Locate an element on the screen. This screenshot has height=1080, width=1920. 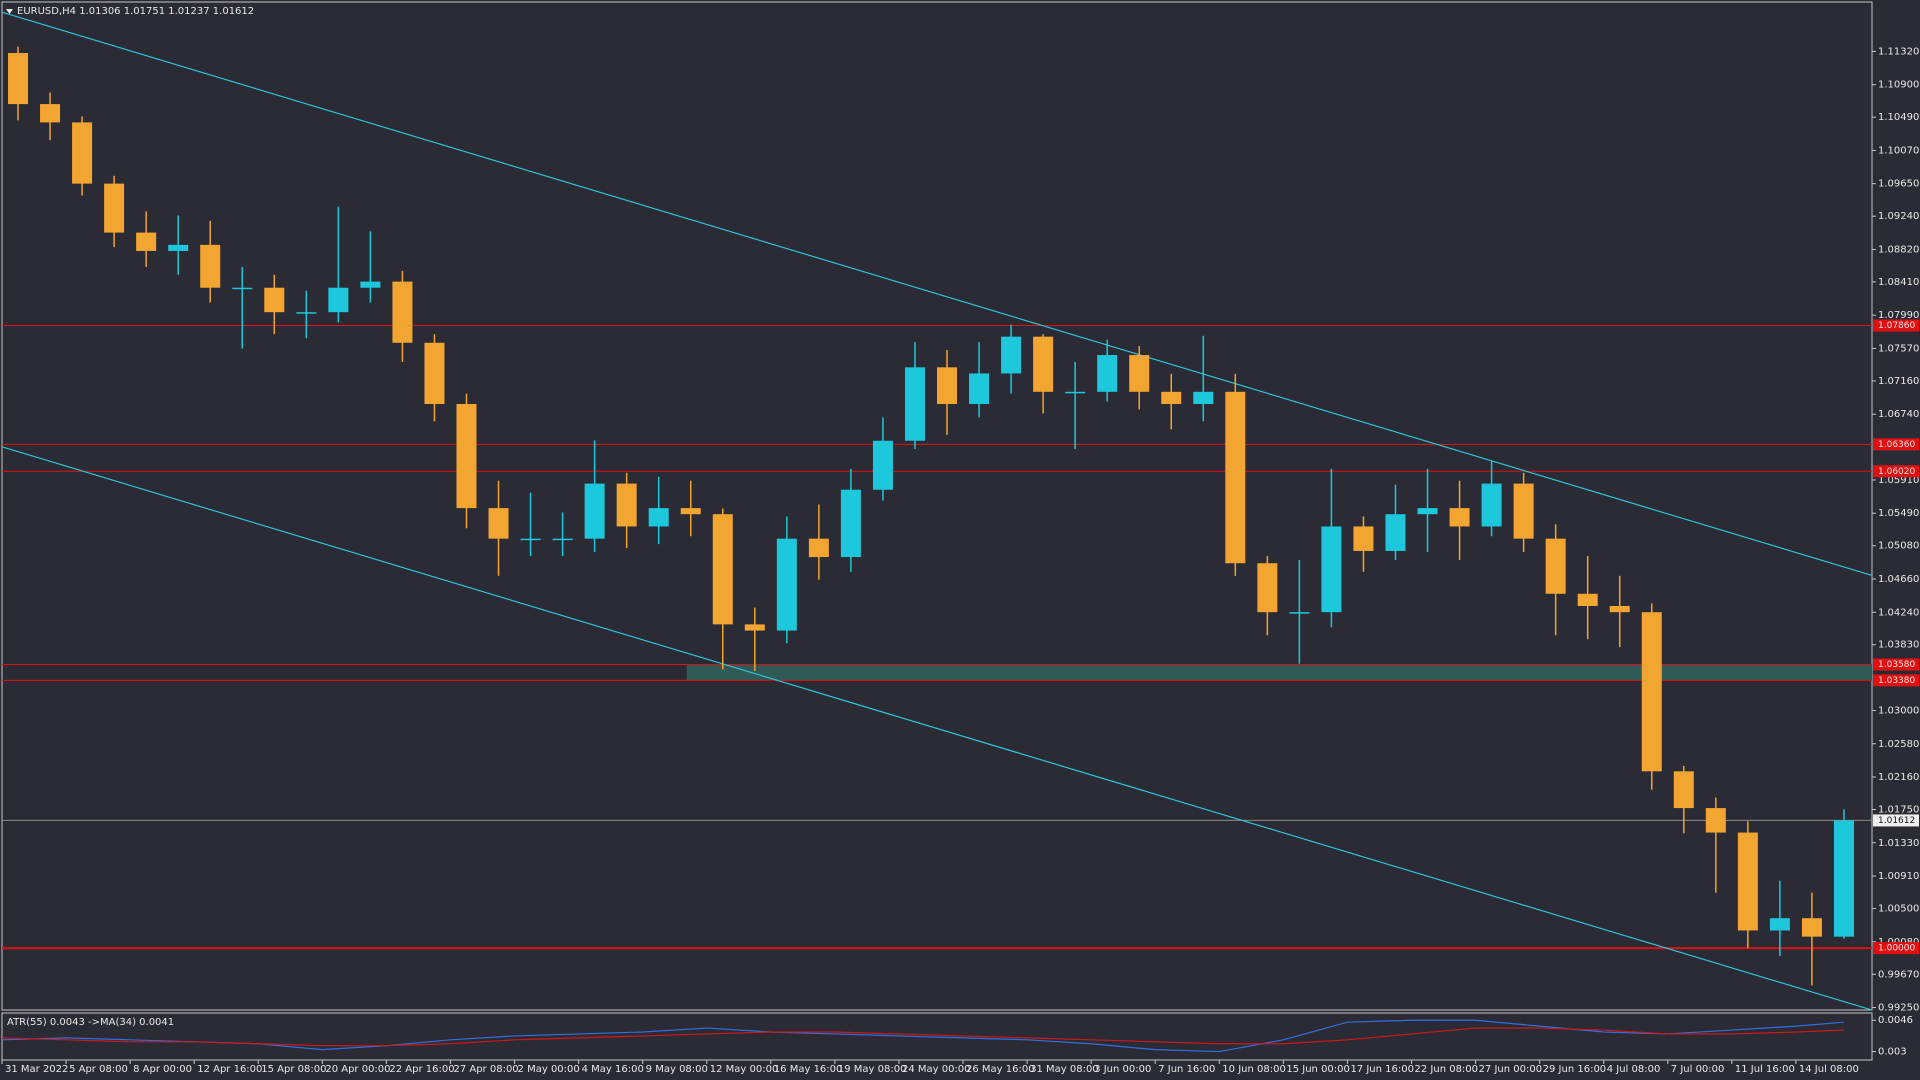
y-tick-label: 1.00500 is located at coordinates (1898, 909).